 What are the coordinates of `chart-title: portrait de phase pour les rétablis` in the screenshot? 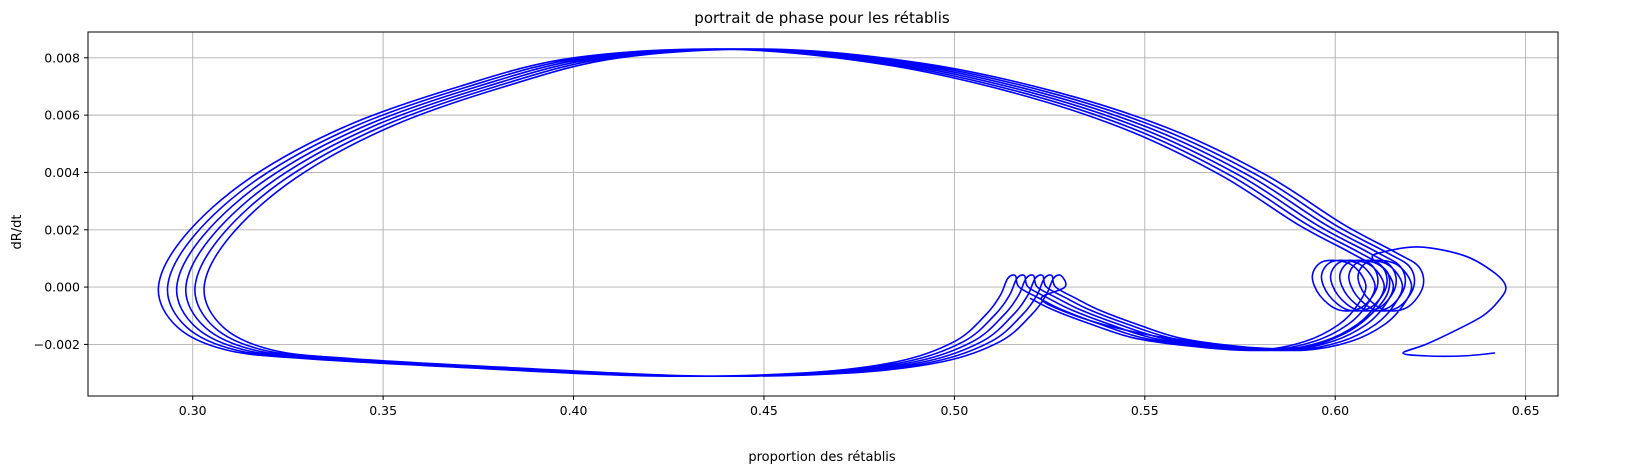 It's located at (822, 18).